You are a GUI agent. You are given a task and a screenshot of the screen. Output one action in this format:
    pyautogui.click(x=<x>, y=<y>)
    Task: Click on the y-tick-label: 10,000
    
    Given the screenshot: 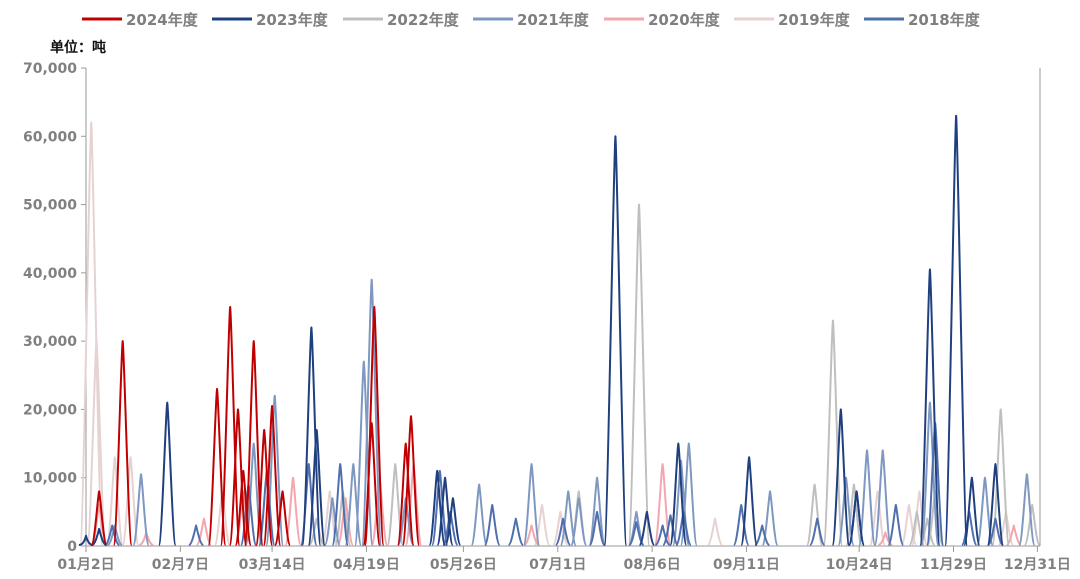 What is the action you would take?
    pyautogui.click(x=50, y=479)
    